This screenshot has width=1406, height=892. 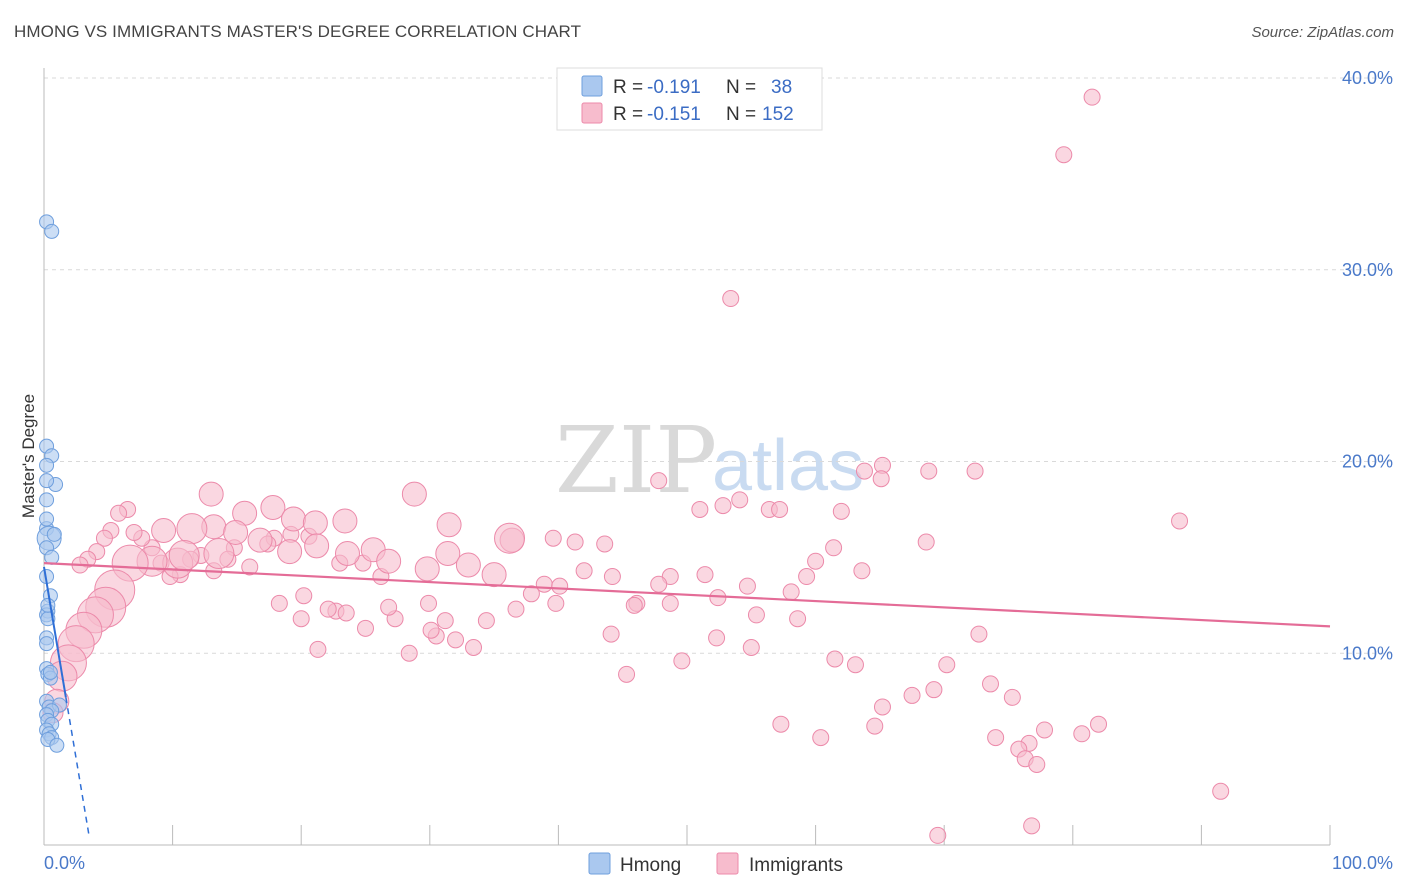 What do you see at coordinates (1362, 863) in the screenshot?
I see `x-tick-label-max: 100.0%` at bounding box center [1362, 863].